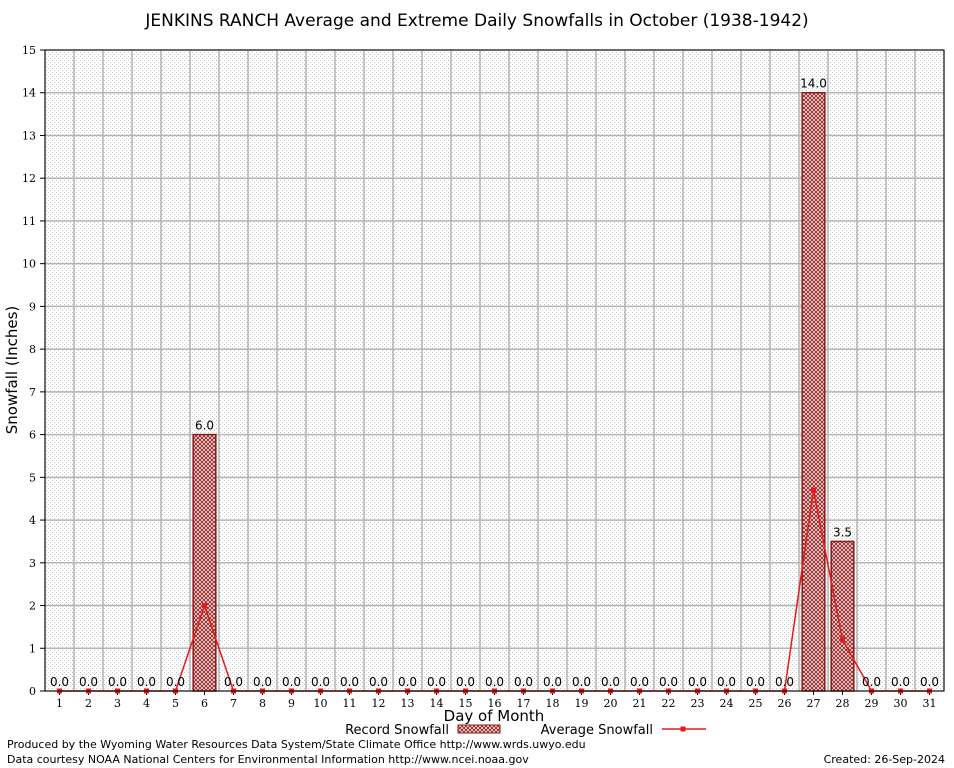  What do you see at coordinates (32, 563) in the screenshot?
I see `y-tick-label: 3` at bounding box center [32, 563].